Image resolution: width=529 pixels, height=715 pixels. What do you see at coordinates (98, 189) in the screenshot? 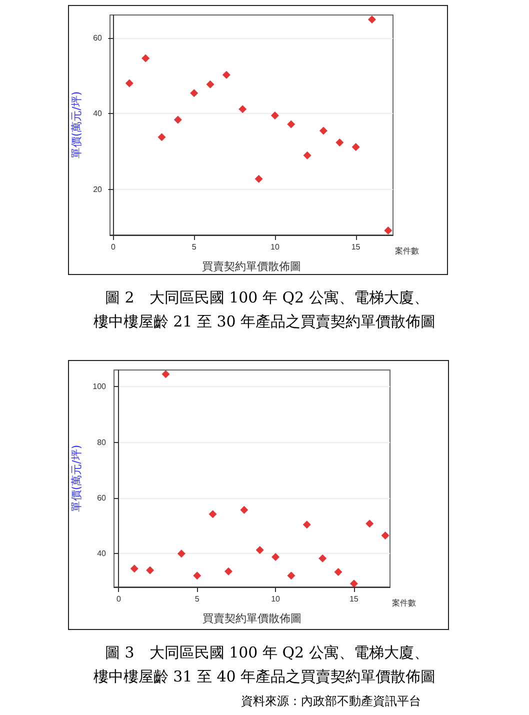
I see `y-tick-label: 20` at bounding box center [98, 189].